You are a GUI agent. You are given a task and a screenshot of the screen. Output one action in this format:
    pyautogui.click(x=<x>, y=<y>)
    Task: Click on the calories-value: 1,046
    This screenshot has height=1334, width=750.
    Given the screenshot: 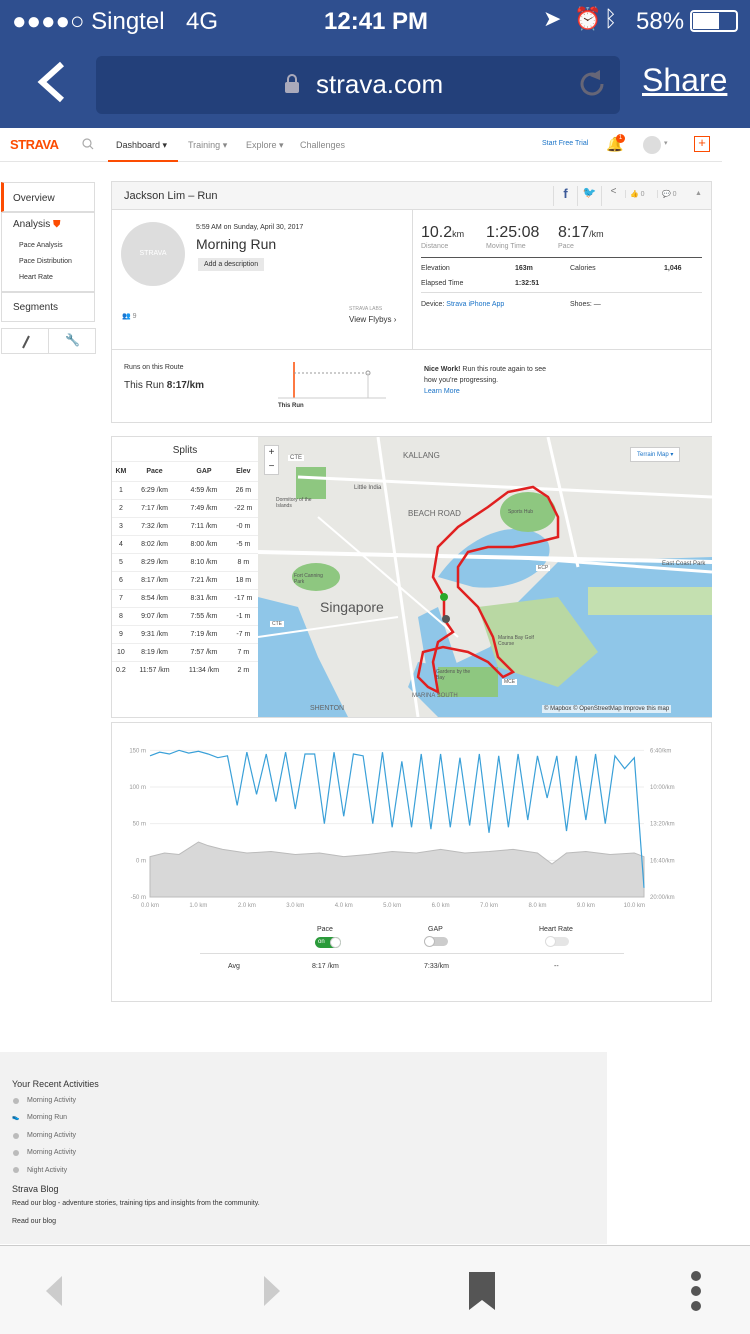 What is the action you would take?
    pyautogui.click(x=673, y=268)
    